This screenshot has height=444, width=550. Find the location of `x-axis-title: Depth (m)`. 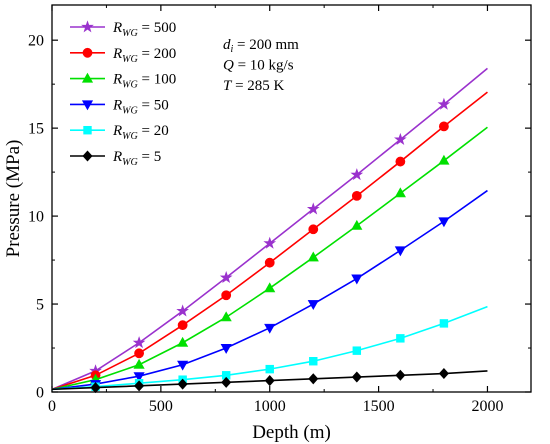

x-axis-title: Depth (m) is located at coordinates (291, 432).